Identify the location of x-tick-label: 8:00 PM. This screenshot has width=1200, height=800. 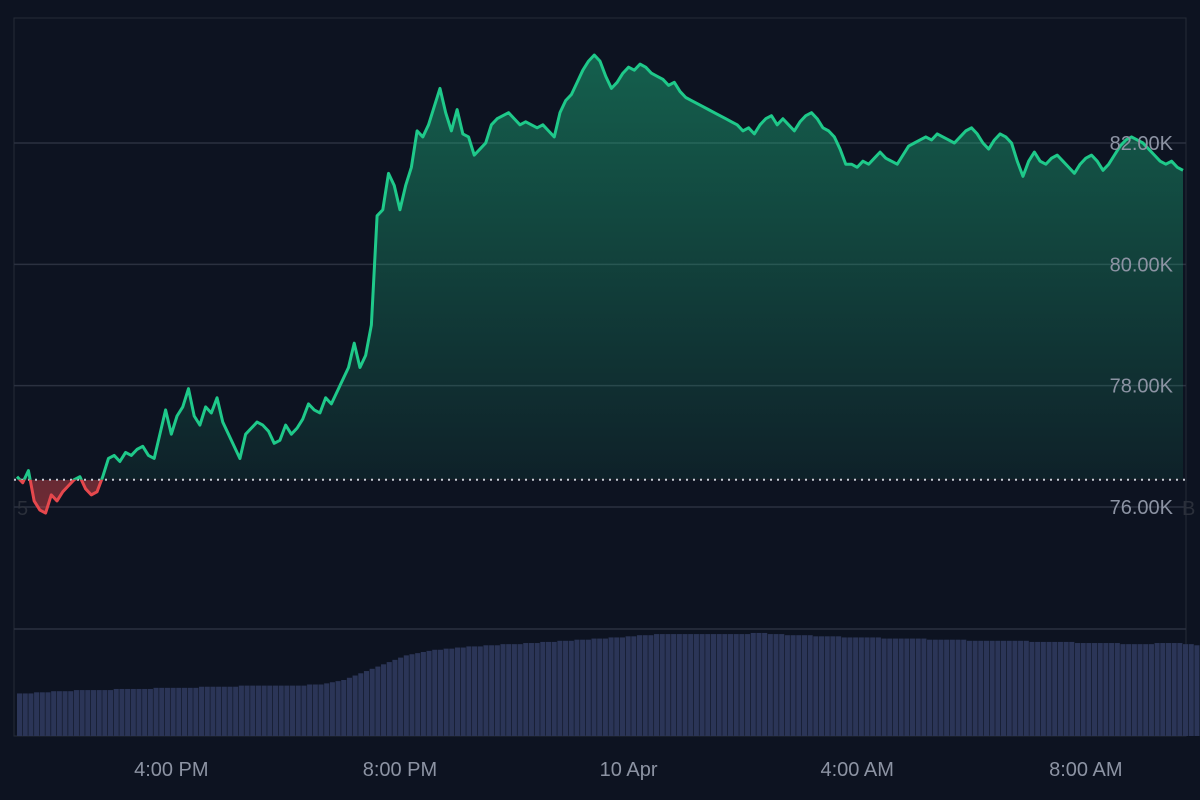
(400, 770).